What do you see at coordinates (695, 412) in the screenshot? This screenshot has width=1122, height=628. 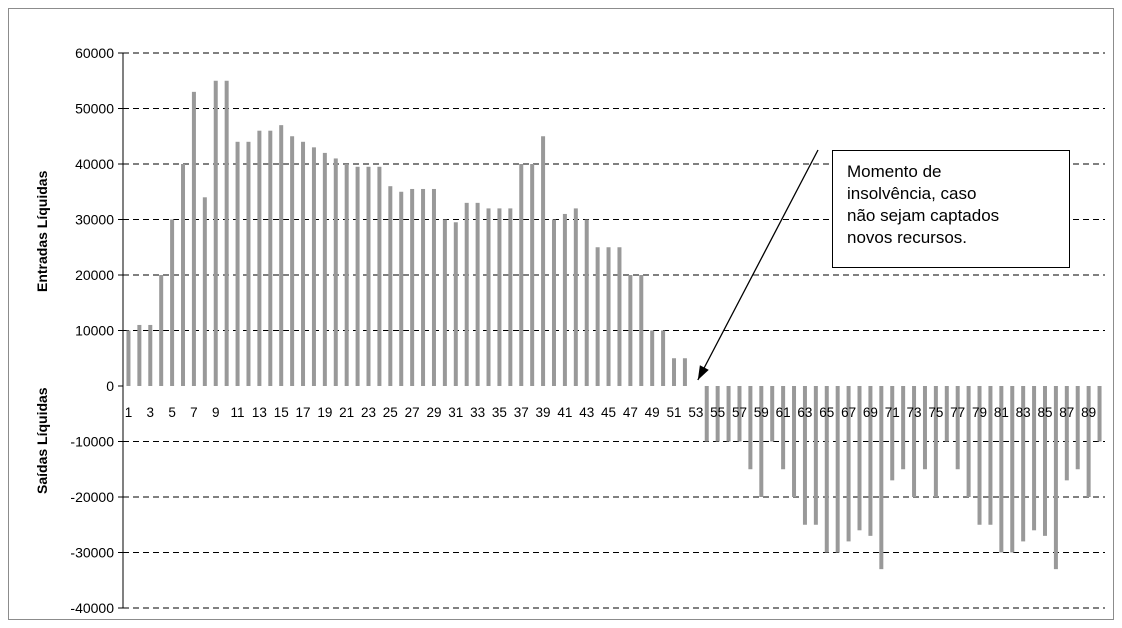 I see `x-tick-label: 53` at bounding box center [695, 412].